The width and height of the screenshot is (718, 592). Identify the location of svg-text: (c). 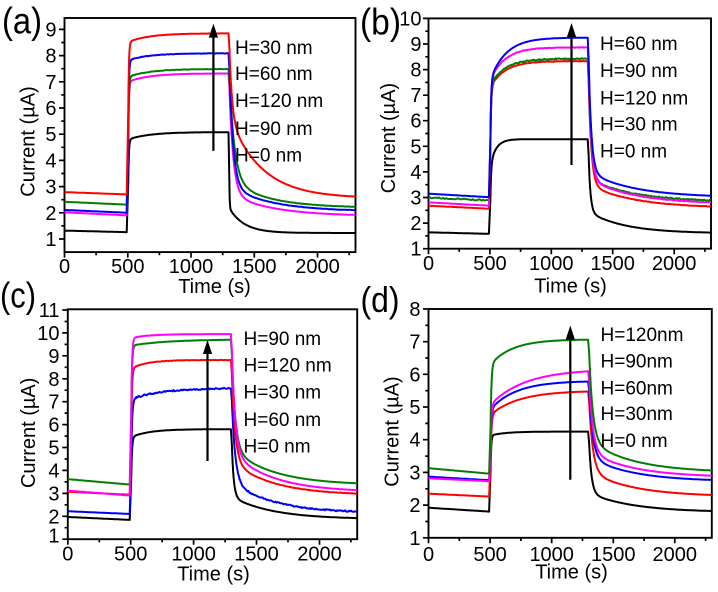
(18, 295).